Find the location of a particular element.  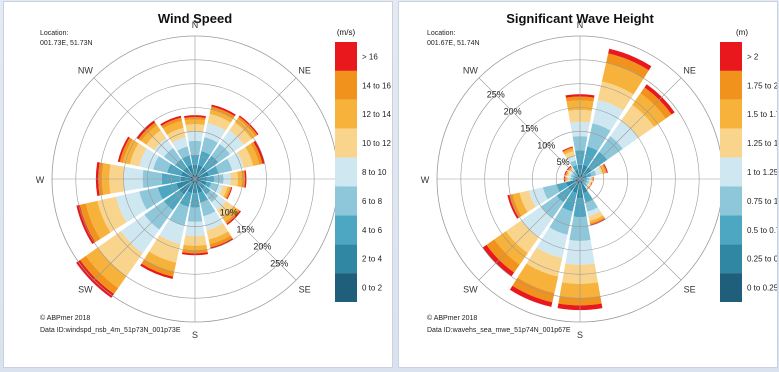

legend-label: 10 to 12 is located at coordinates (376, 143).